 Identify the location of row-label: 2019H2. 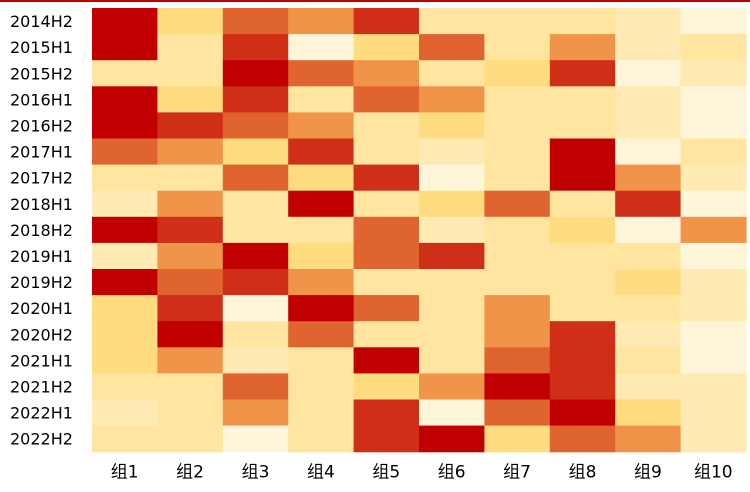
(41, 282).